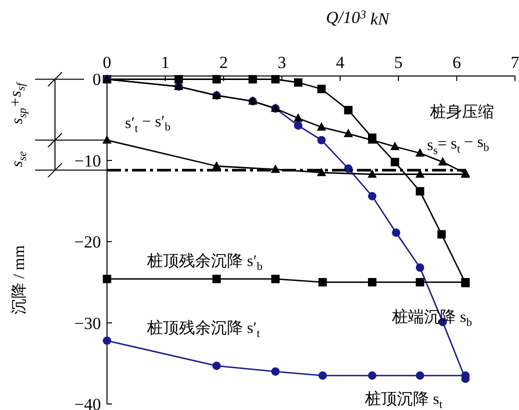 The image size is (519, 410). What do you see at coordinates (282, 62) in the screenshot?
I see `x-tick-label: 3` at bounding box center [282, 62].